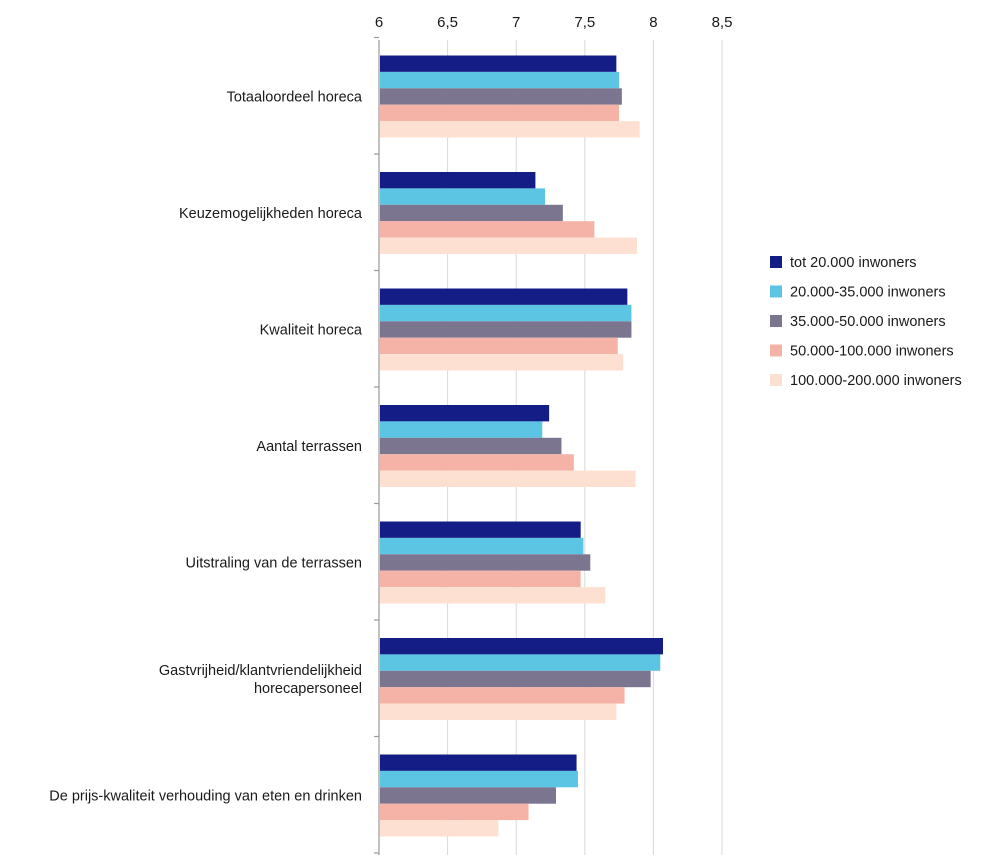 The width and height of the screenshot is (1000, 866). What do you see at coordinates (309, 447) in the screenshot?
I see `category-label: Aantal terrassen` at bounding box center [309, 447].